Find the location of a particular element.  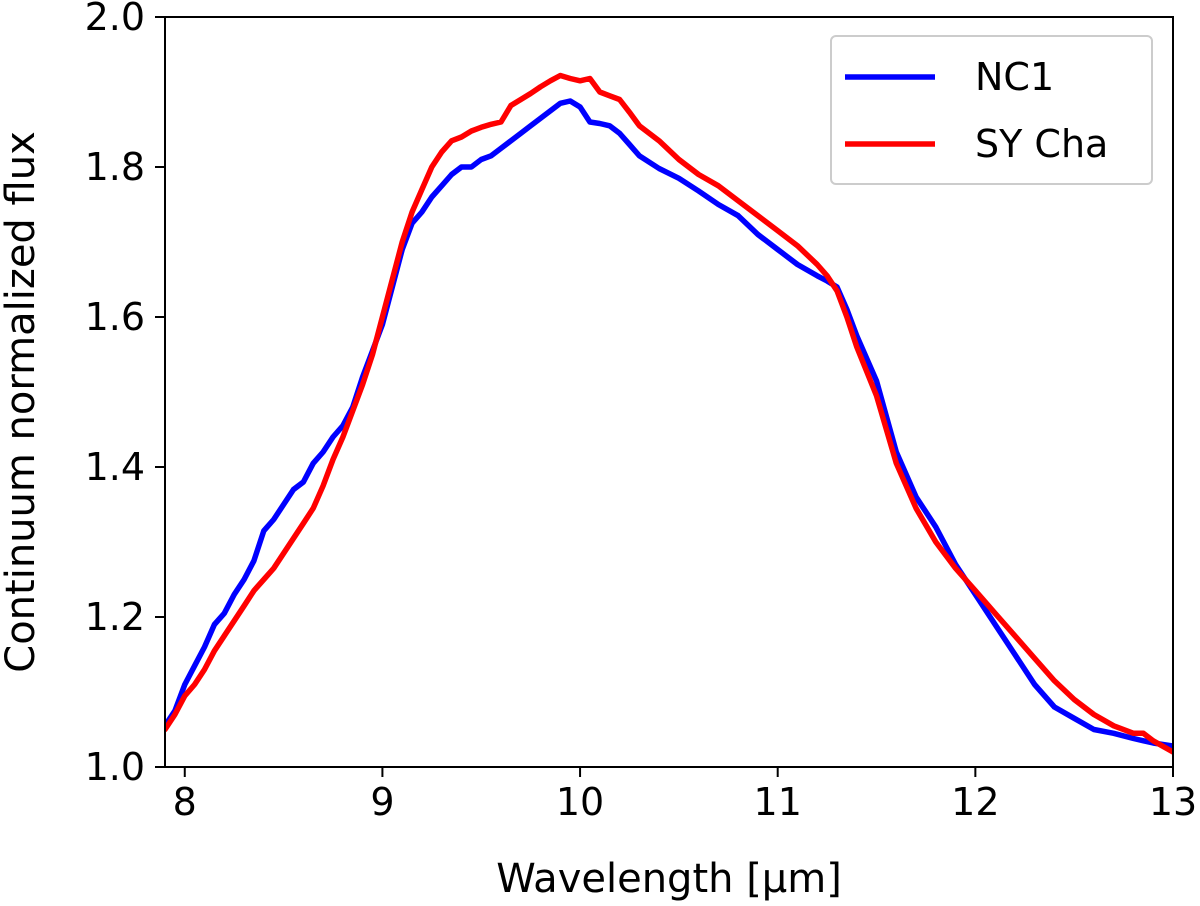

y-tick-label: 2.0 is located at coordinates (115, 19).